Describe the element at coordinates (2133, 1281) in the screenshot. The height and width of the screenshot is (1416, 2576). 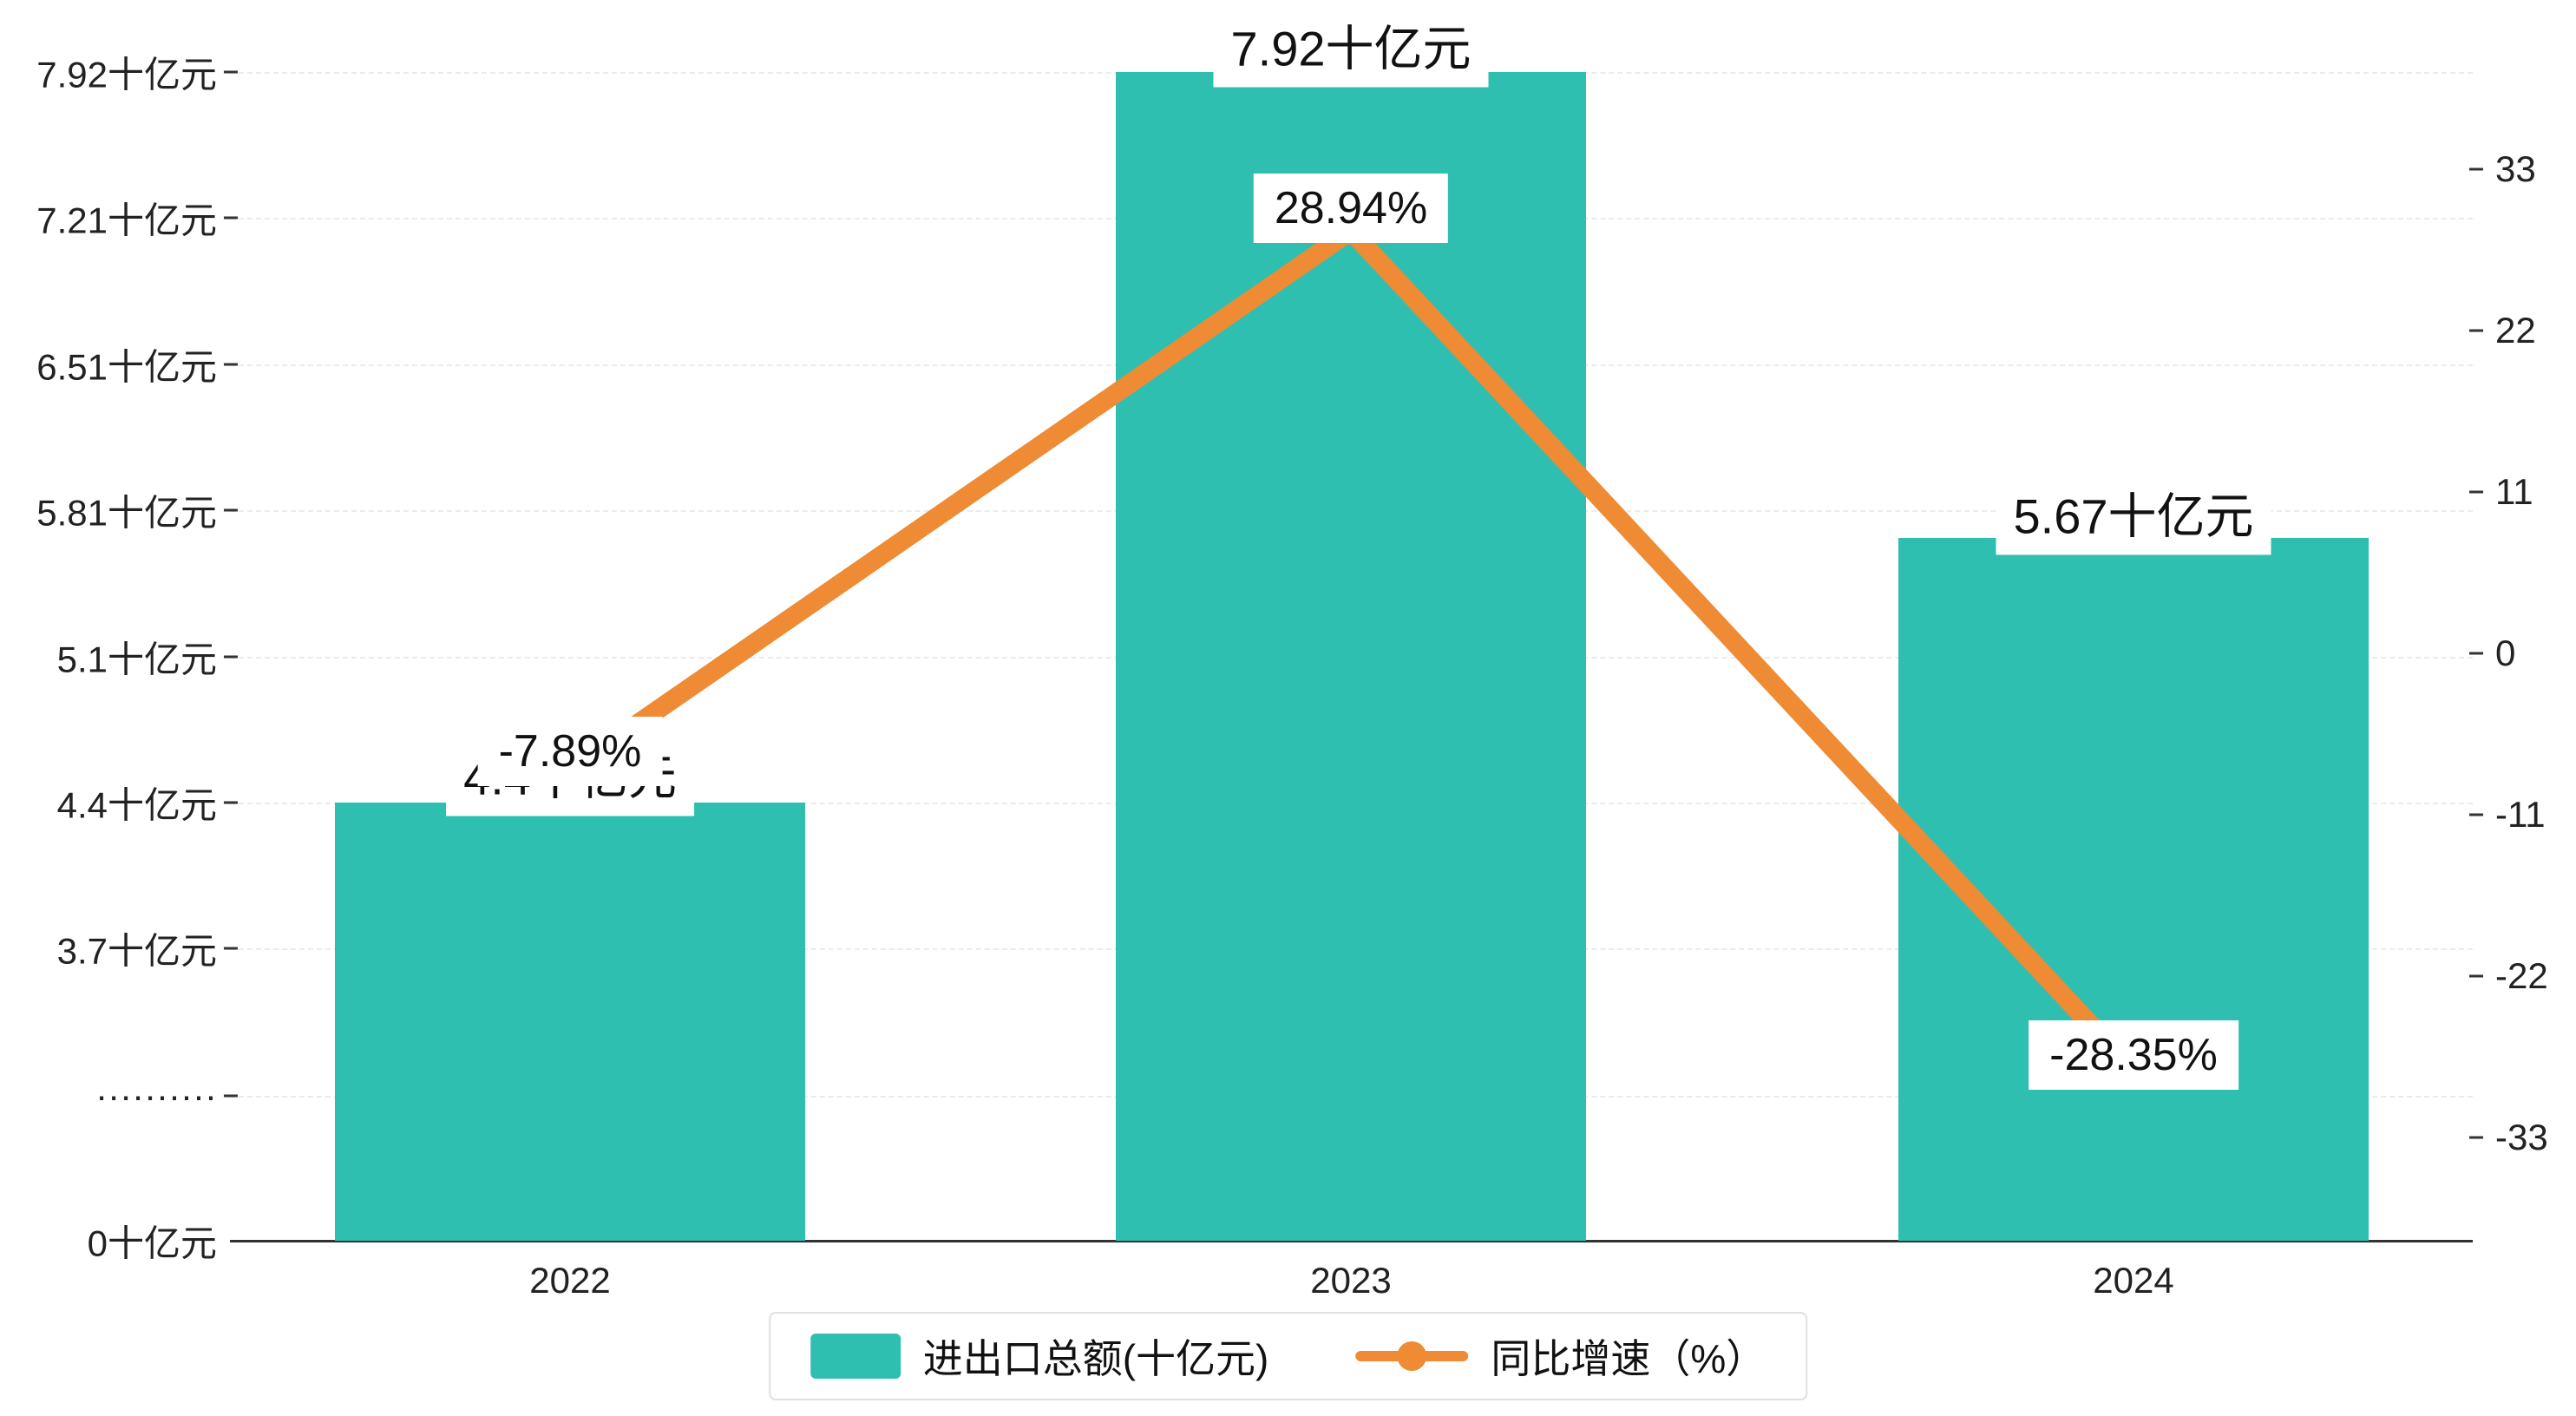
I see `x-axis-label-2024: 2024` at that location.